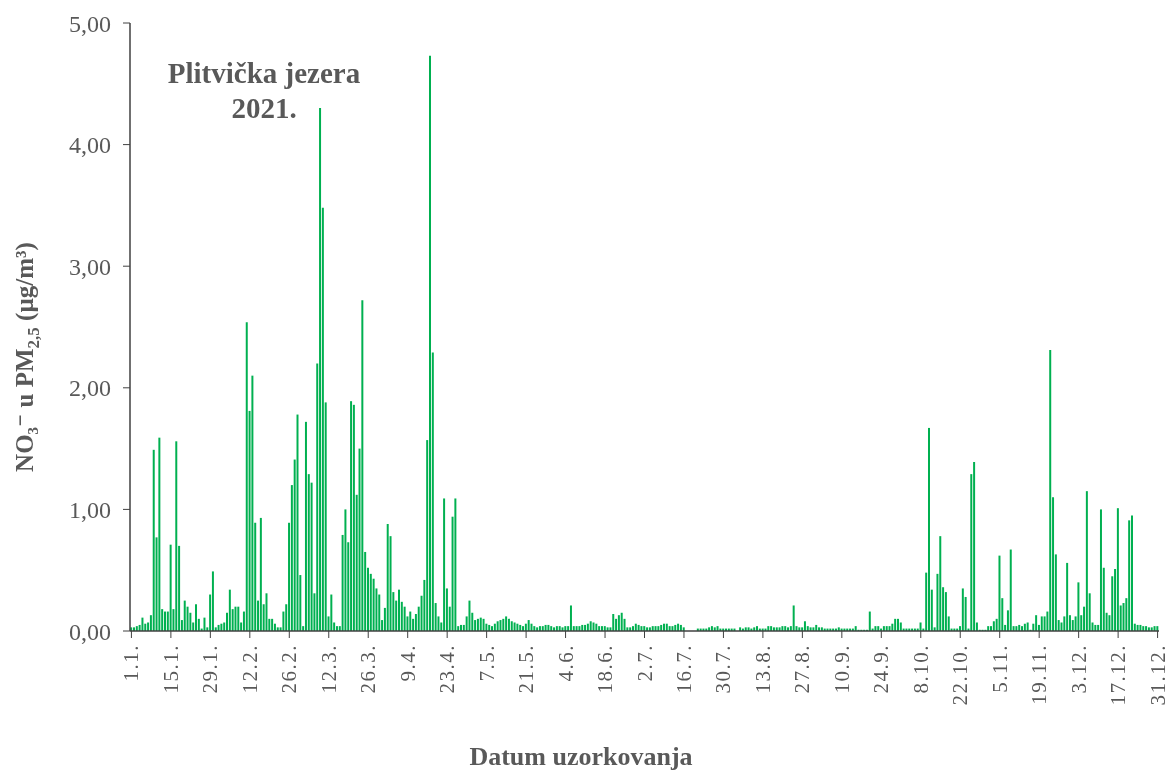  I want to click on x-tick-label: 4.6., so click(565, 663).